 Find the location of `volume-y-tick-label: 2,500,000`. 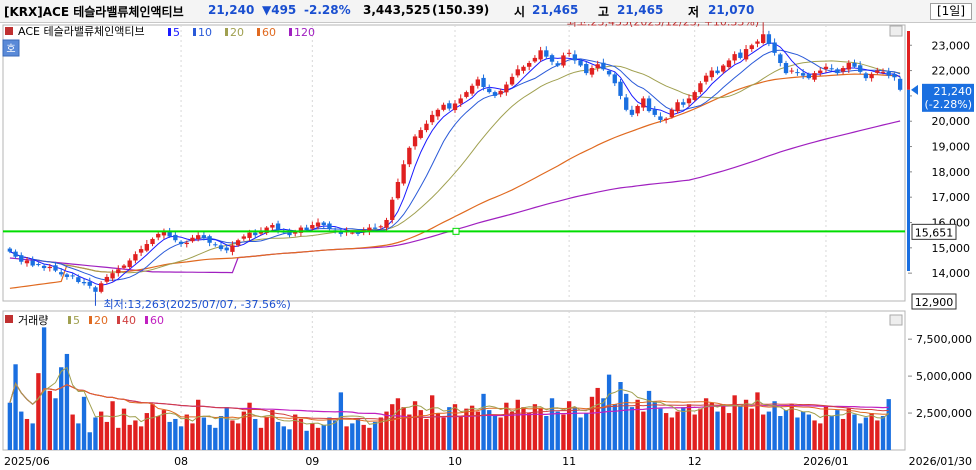

volume-y-tick-label: 2,500,000 is located at coordinates (944, 413).